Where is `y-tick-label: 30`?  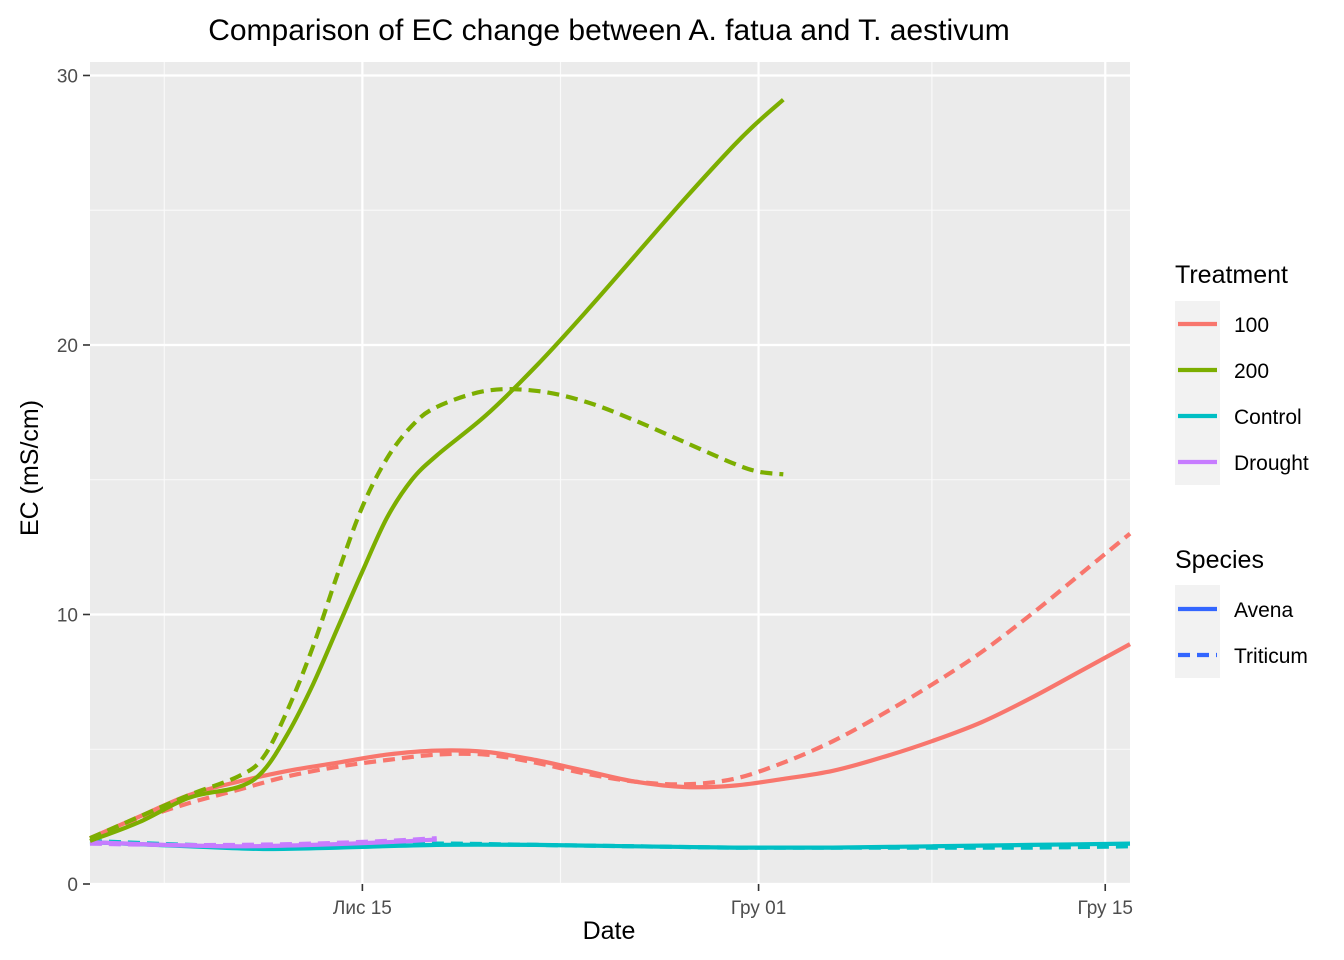
y-tick-label: 30 is located at coordinates (67, 76).